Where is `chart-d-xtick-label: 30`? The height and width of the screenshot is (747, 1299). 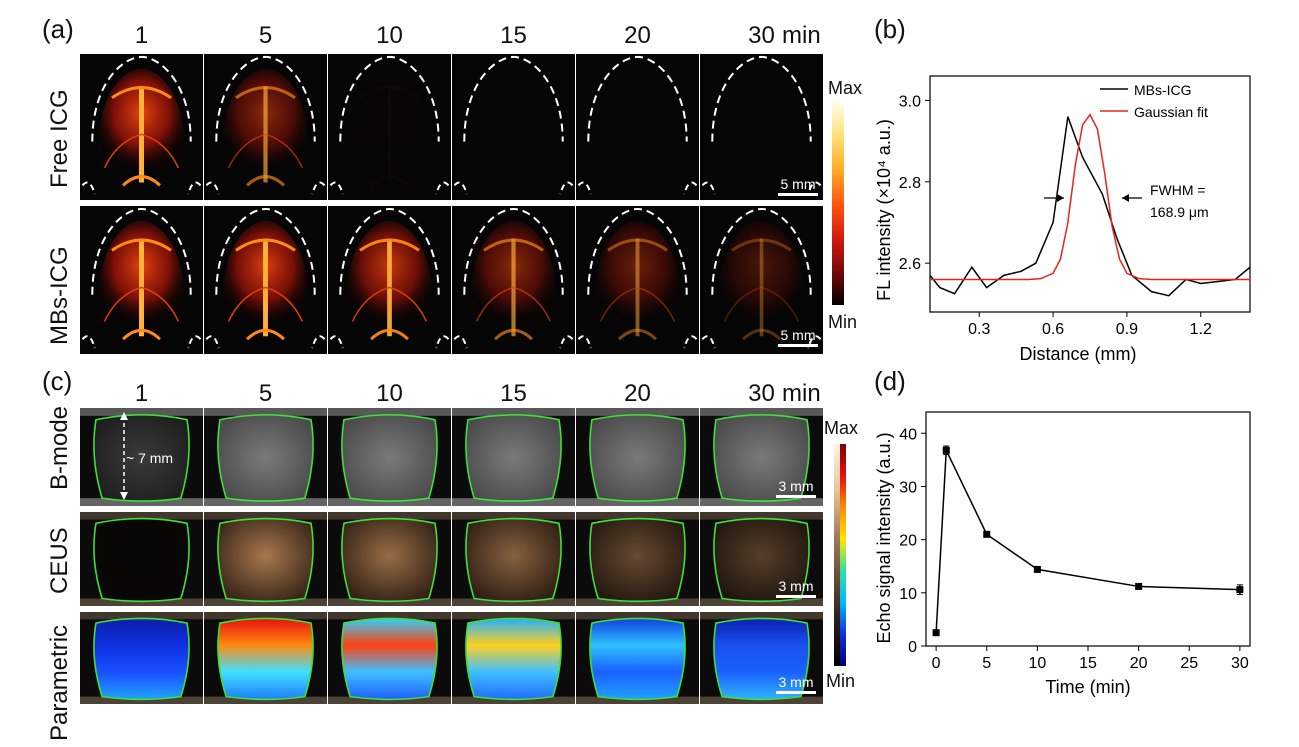 chart-d-xtick-label: 30 is located at coordinates (1240, 663).